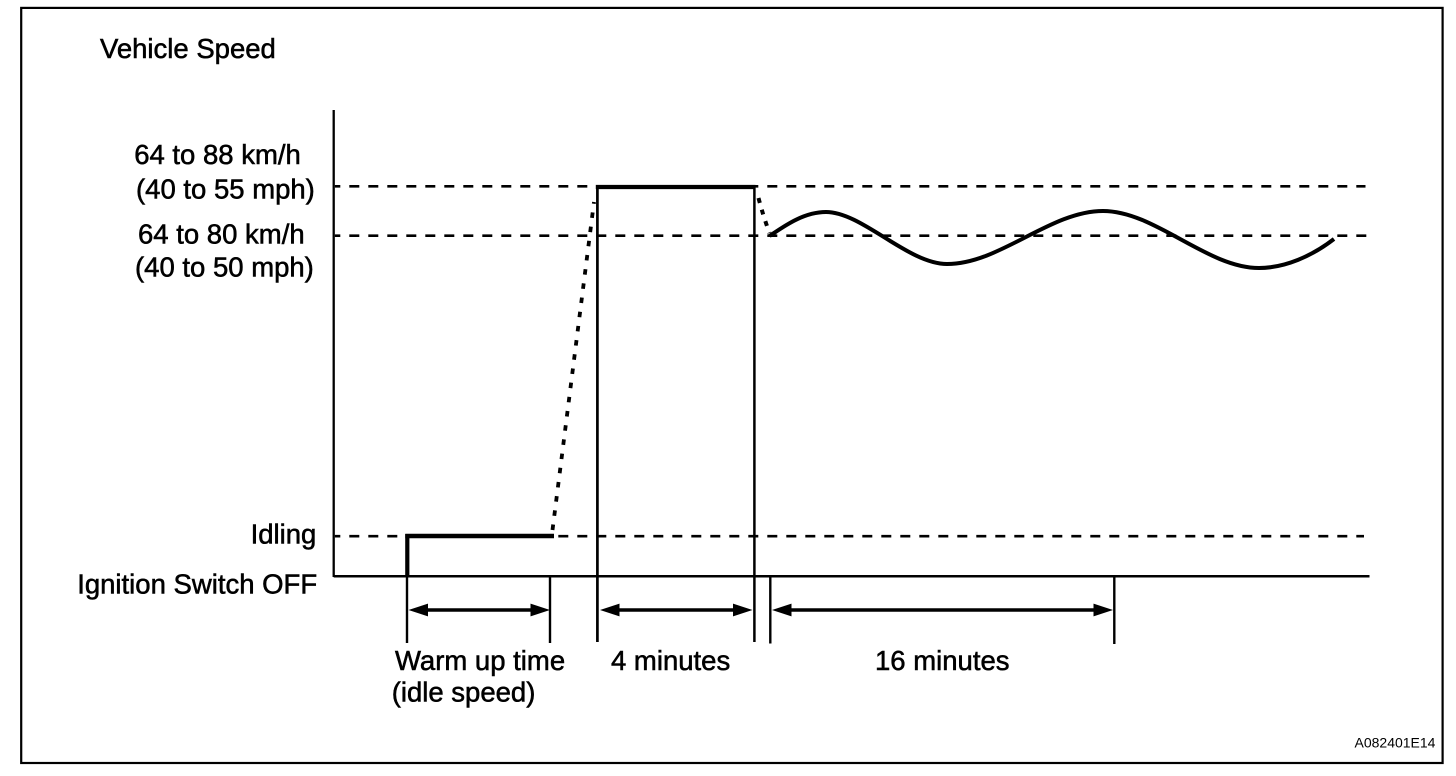 This screenshot has height=776, width=1456. I want to click on svg-text: A082401E14, so click(1395, 742).